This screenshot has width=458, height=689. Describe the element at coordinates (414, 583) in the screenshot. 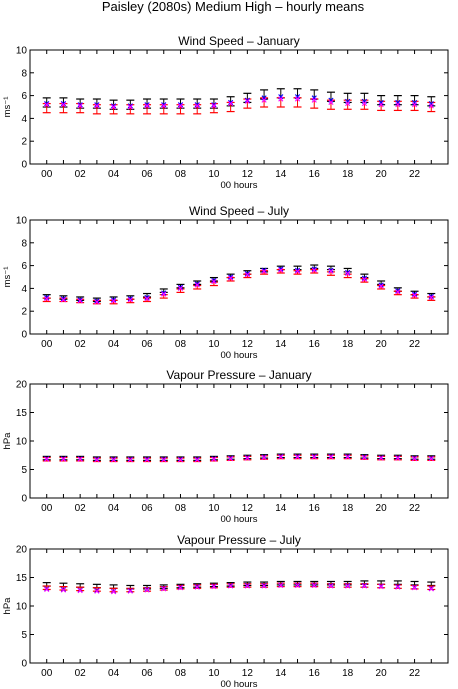

I see `error-bar-black` at that location.